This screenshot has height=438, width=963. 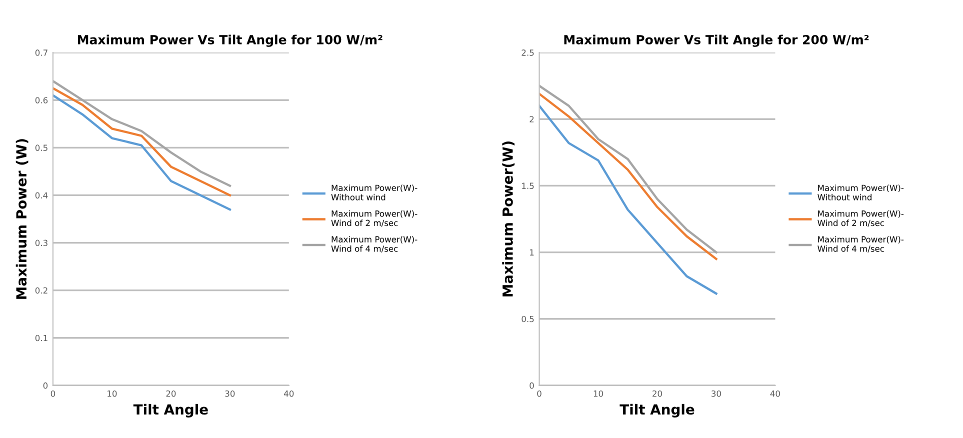 I want to click on y-tick-label: 0.4, so click(x=41, y=195).